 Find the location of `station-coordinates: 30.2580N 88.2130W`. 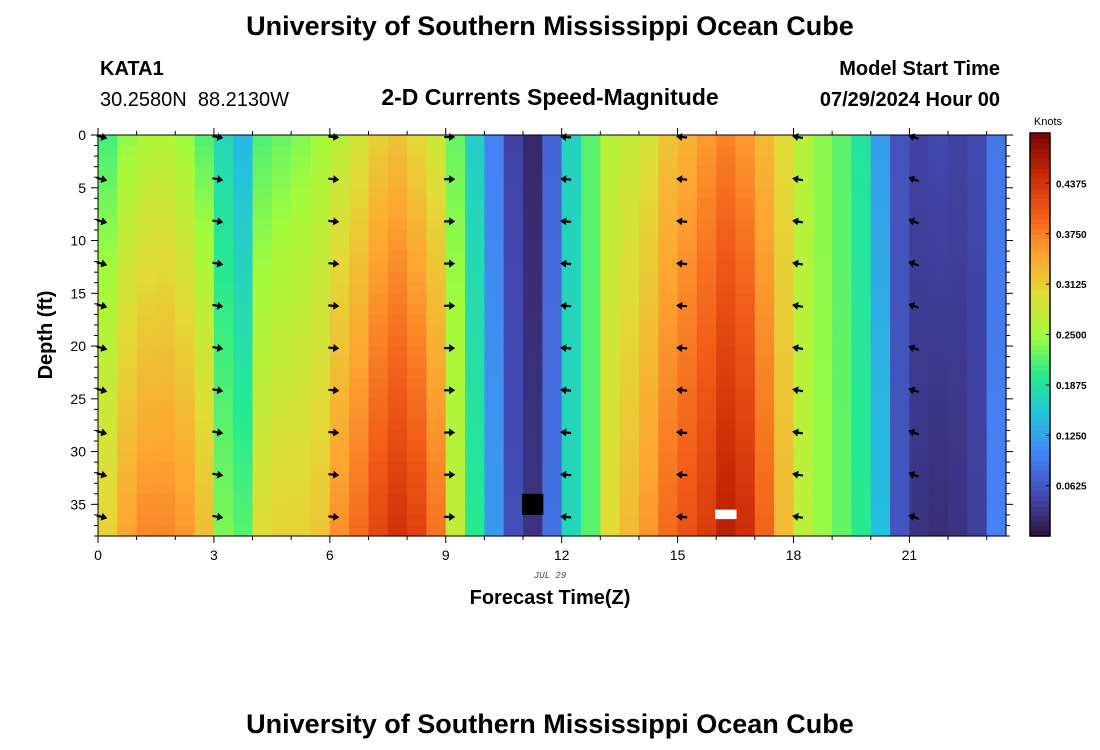

station-coordinates: 30.2580N 88.2130W is located at coordinates (194, 100).